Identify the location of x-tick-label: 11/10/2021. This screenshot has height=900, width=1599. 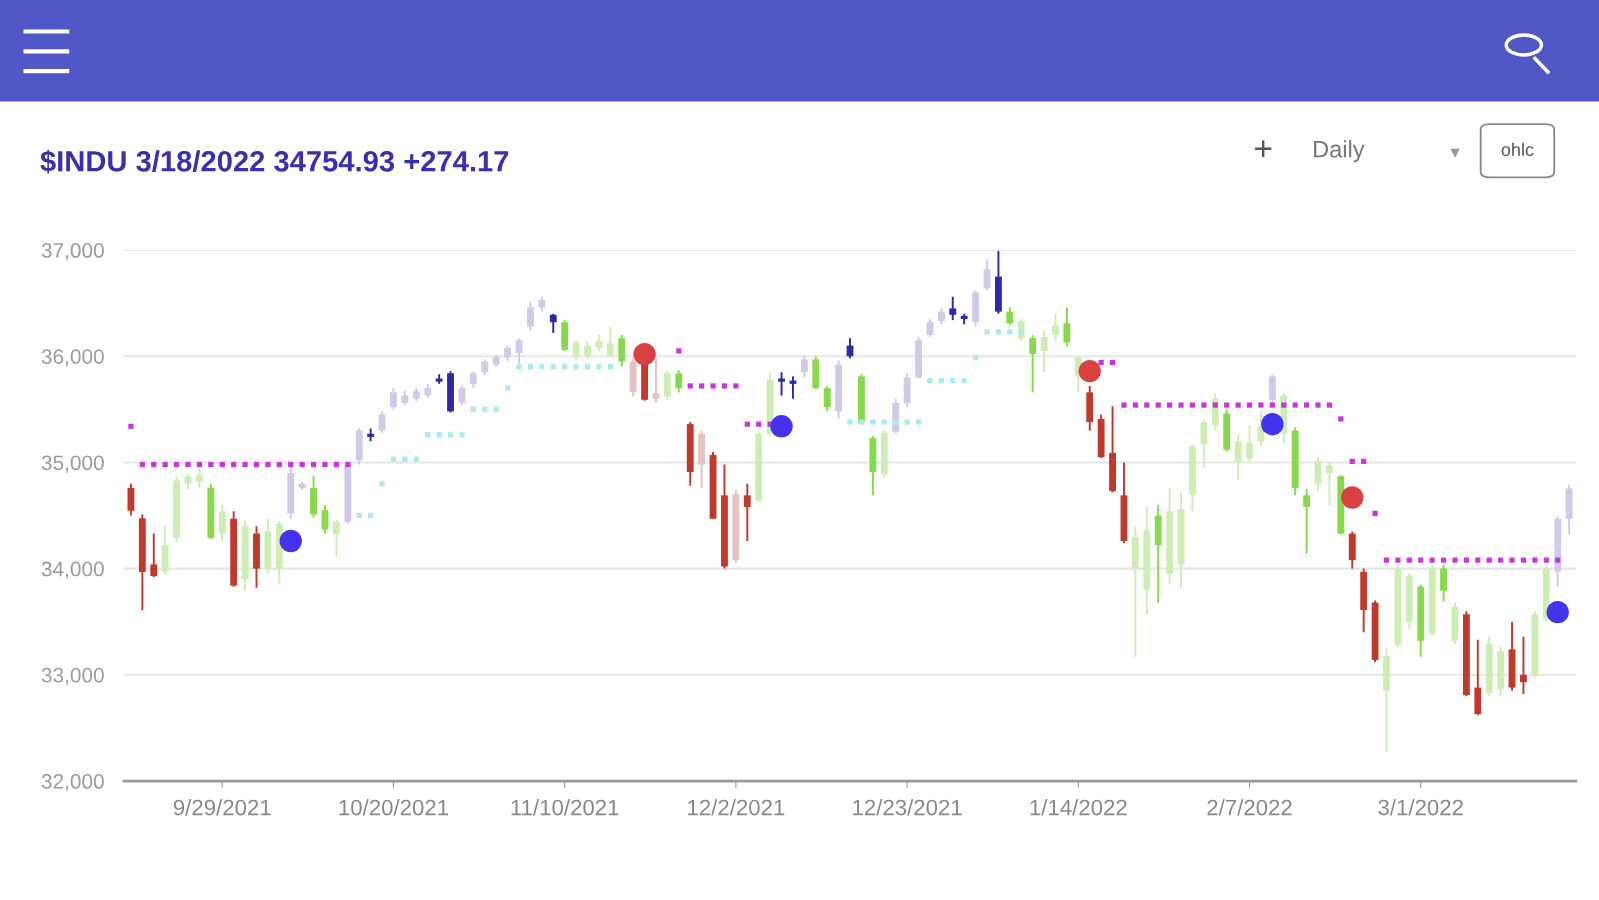
(565, 807).